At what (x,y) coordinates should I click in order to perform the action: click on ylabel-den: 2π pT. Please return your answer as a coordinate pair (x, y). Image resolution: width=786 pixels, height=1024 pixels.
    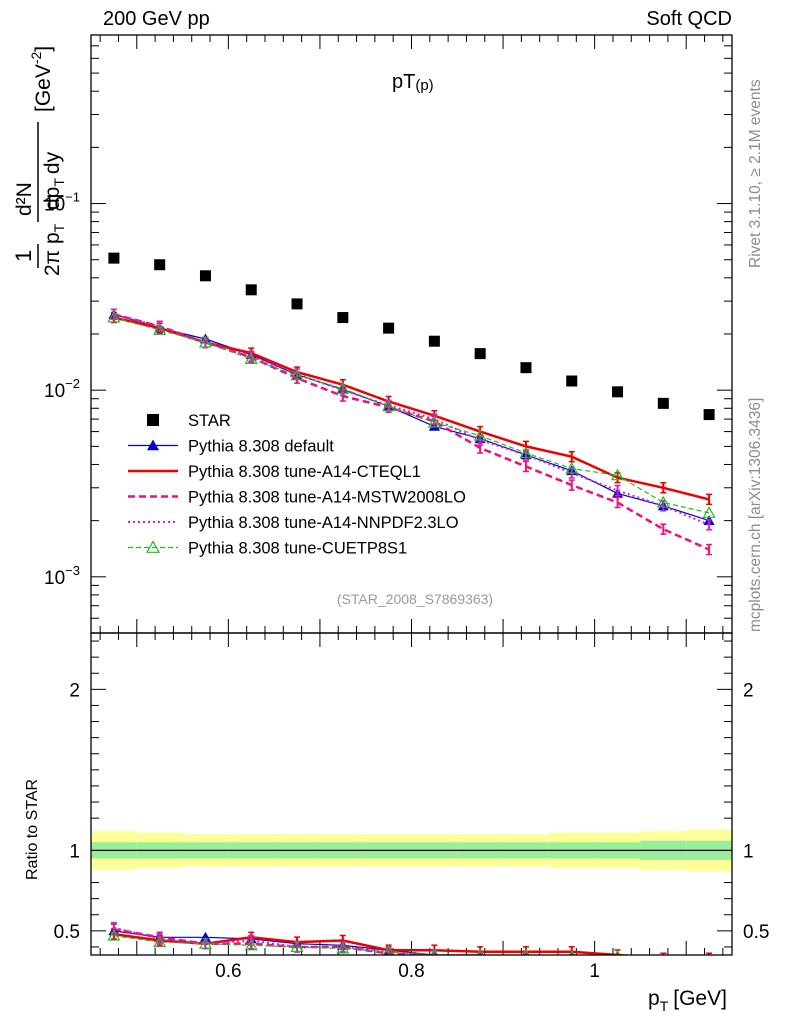
    Looking at the image, I should click on (54, 249).